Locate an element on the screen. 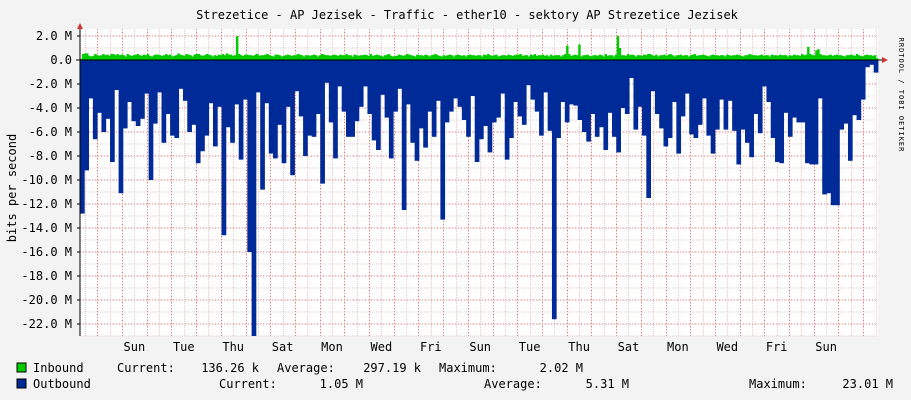  x-tick-label: Wed is located at coordinates (382, 347).